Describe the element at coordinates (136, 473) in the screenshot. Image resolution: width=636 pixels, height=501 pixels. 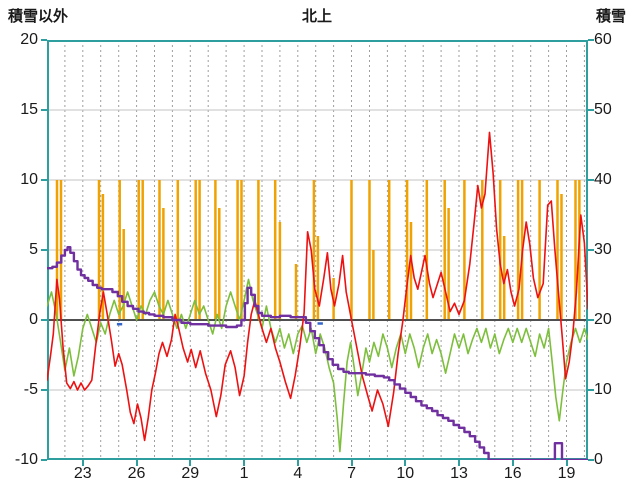
I see `x-axis-tick-label: 26` at that location.